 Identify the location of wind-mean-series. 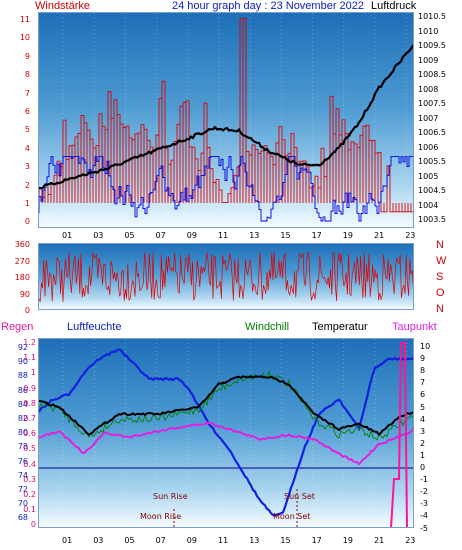
(226, 189).